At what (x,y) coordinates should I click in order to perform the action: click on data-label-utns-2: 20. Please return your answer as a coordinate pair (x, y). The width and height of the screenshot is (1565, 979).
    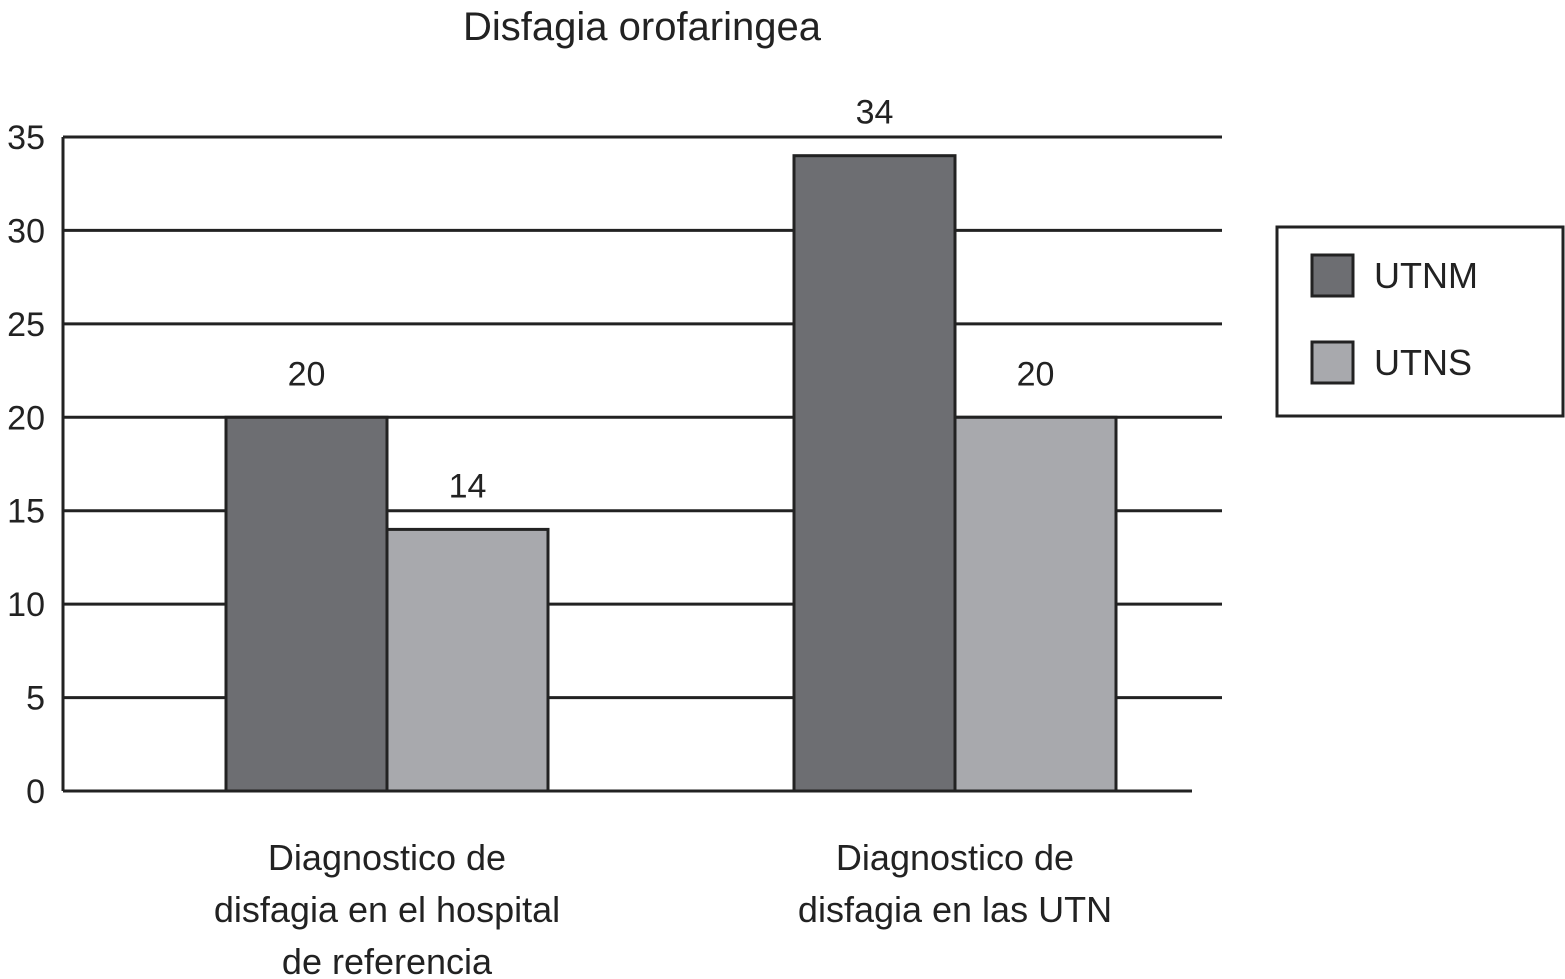
    Looking at the image, I should click on (1036, 374).